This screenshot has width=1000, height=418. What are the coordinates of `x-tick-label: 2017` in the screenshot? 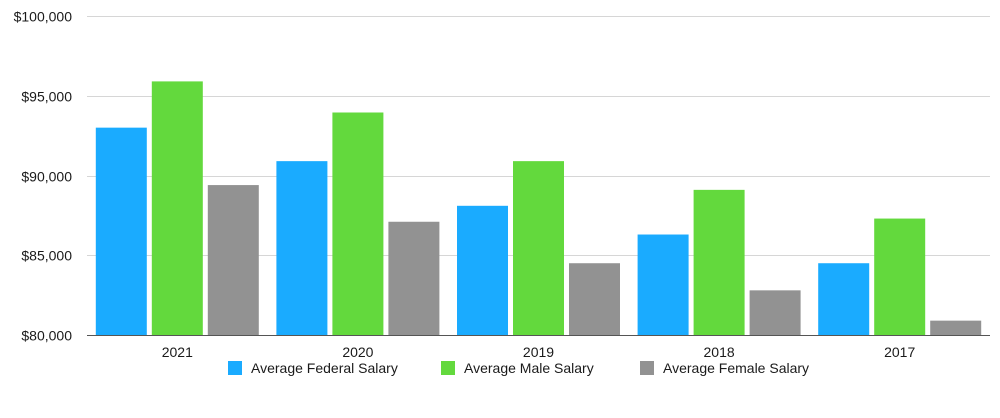 It's located at (899, 352).